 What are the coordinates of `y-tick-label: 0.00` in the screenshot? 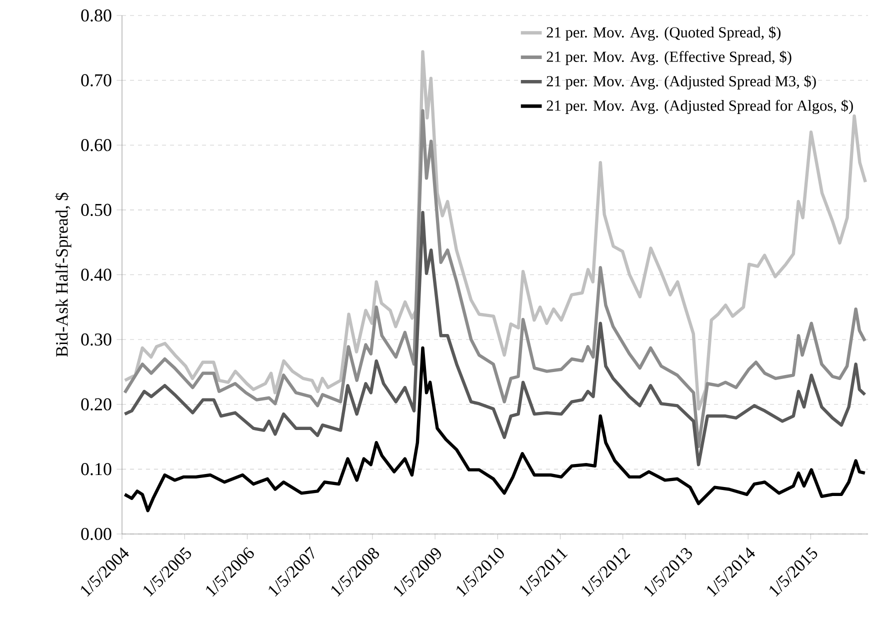 It's located at (96, 534).